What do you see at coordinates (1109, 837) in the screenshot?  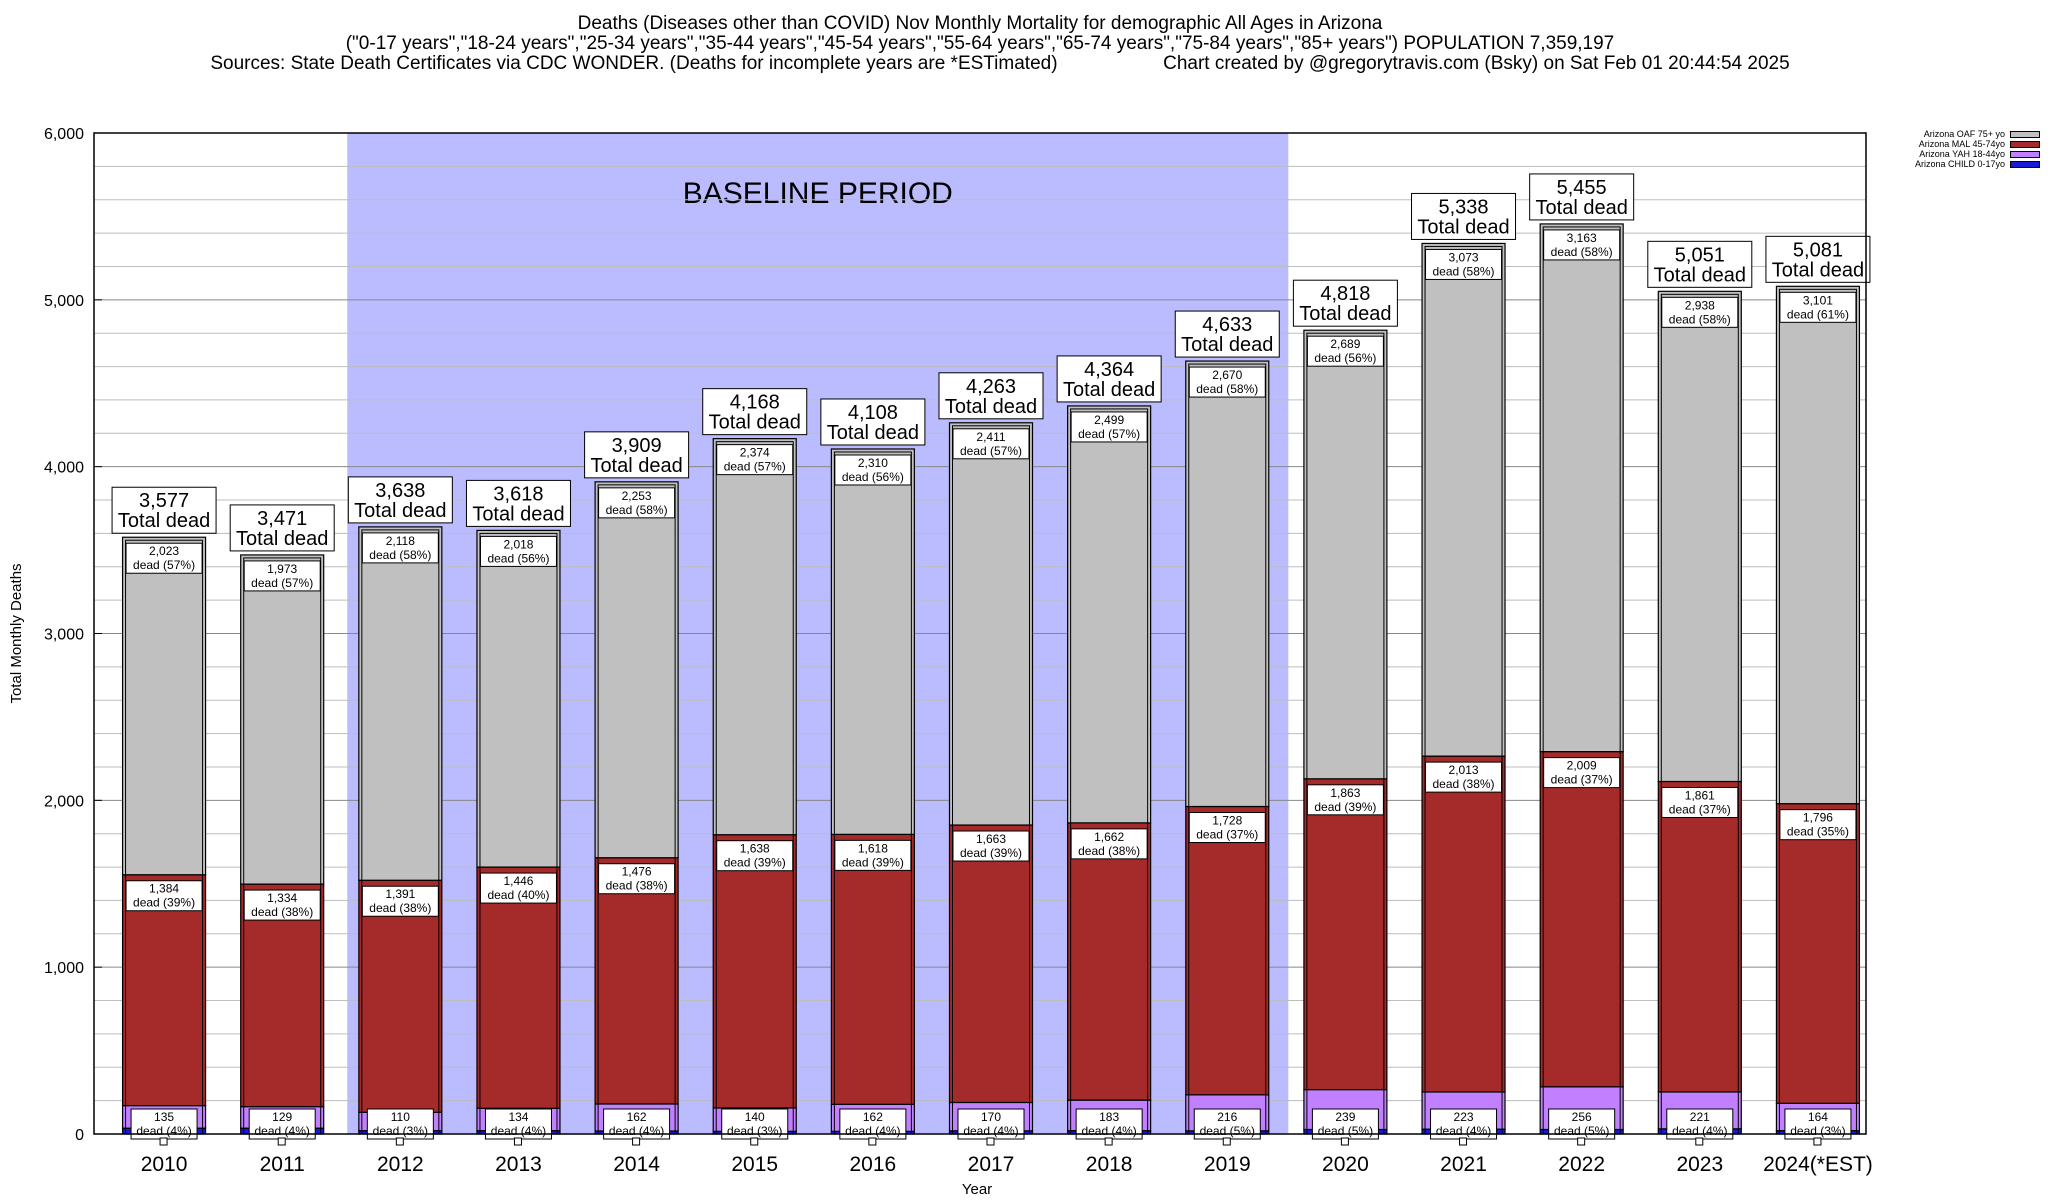 I see `segment-value-label: 1,662` at bounding box center [1109, 837].